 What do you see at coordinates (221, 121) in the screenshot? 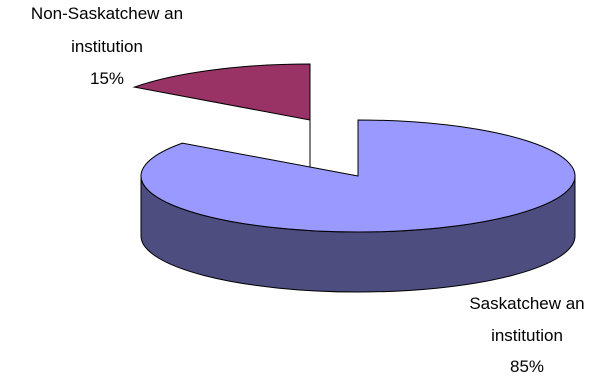
I see `slice-2-group` at bounding box center [221, 121].